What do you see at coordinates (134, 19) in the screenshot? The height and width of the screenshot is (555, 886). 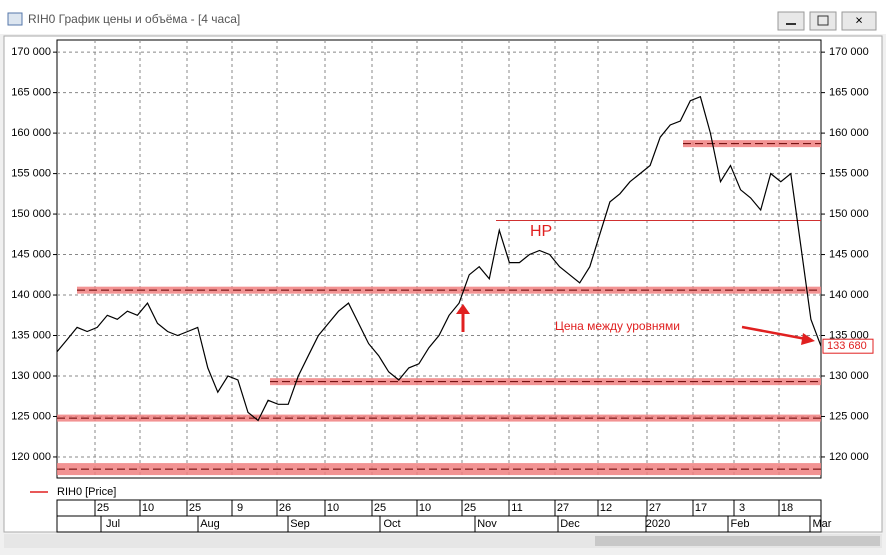 I see `window-title: RIH0 График цены и объёма - [4 часа]` at bounding box center [134, 19].